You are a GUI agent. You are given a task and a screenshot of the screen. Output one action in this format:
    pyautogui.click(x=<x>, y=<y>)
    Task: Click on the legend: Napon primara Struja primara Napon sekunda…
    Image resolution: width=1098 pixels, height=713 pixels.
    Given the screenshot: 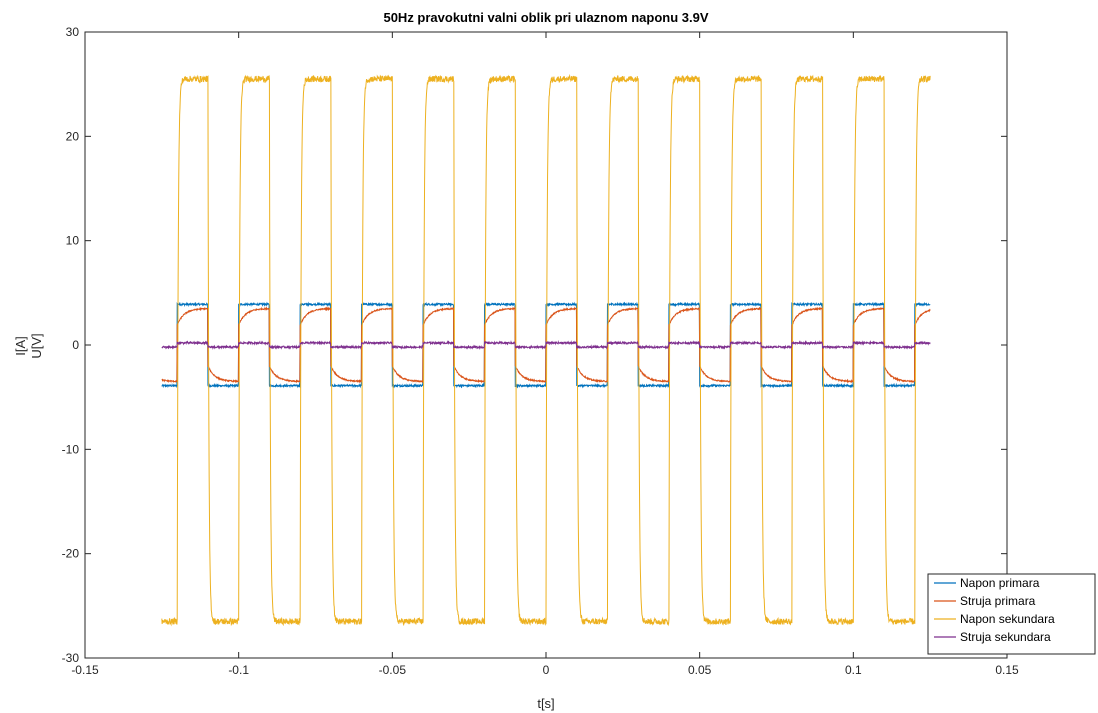 What is the action you would take?
    pyautogui.click(x=1011, y=614)
    